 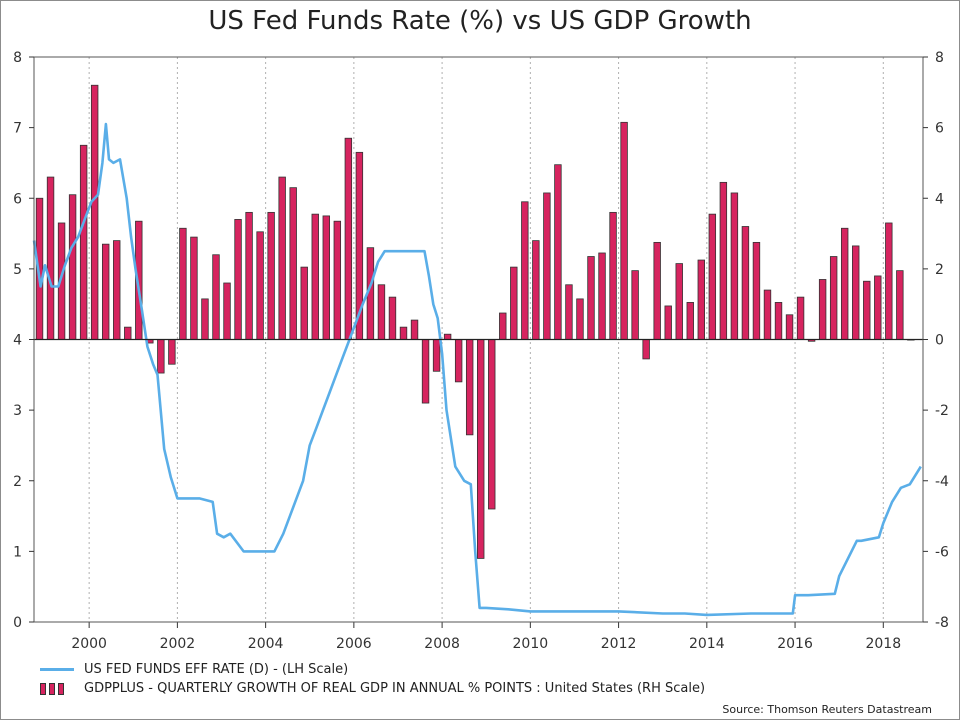 What do you see at coordinates (57, 688) in the screenshot?
I see `legend-bar-swatch` at bounding box center [57, 688].